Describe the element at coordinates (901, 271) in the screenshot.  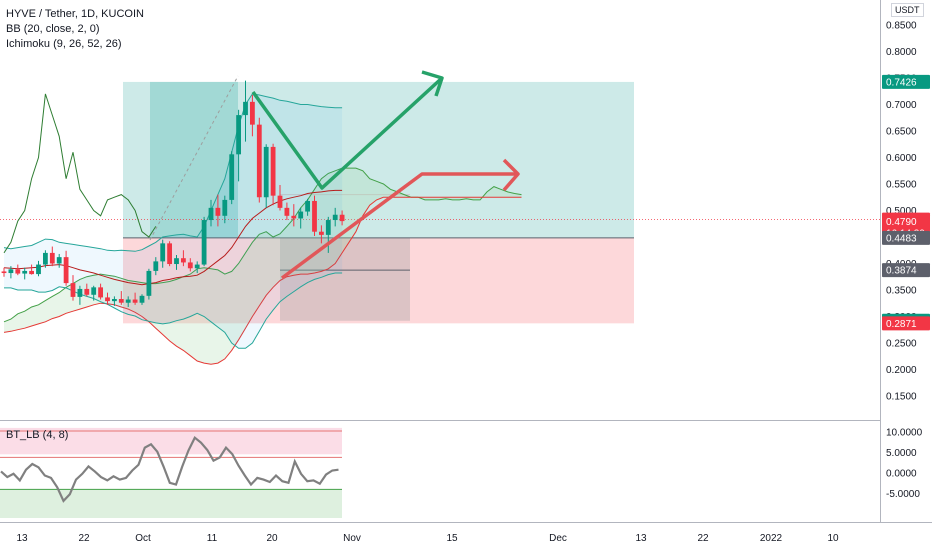
I see `price-tag-label: 0.3874` at that location.